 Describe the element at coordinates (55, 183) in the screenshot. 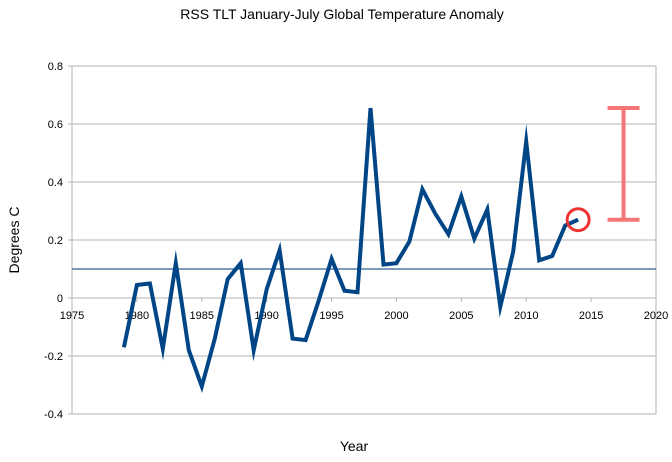

I see `y-tick-label: 0.4` at that location.